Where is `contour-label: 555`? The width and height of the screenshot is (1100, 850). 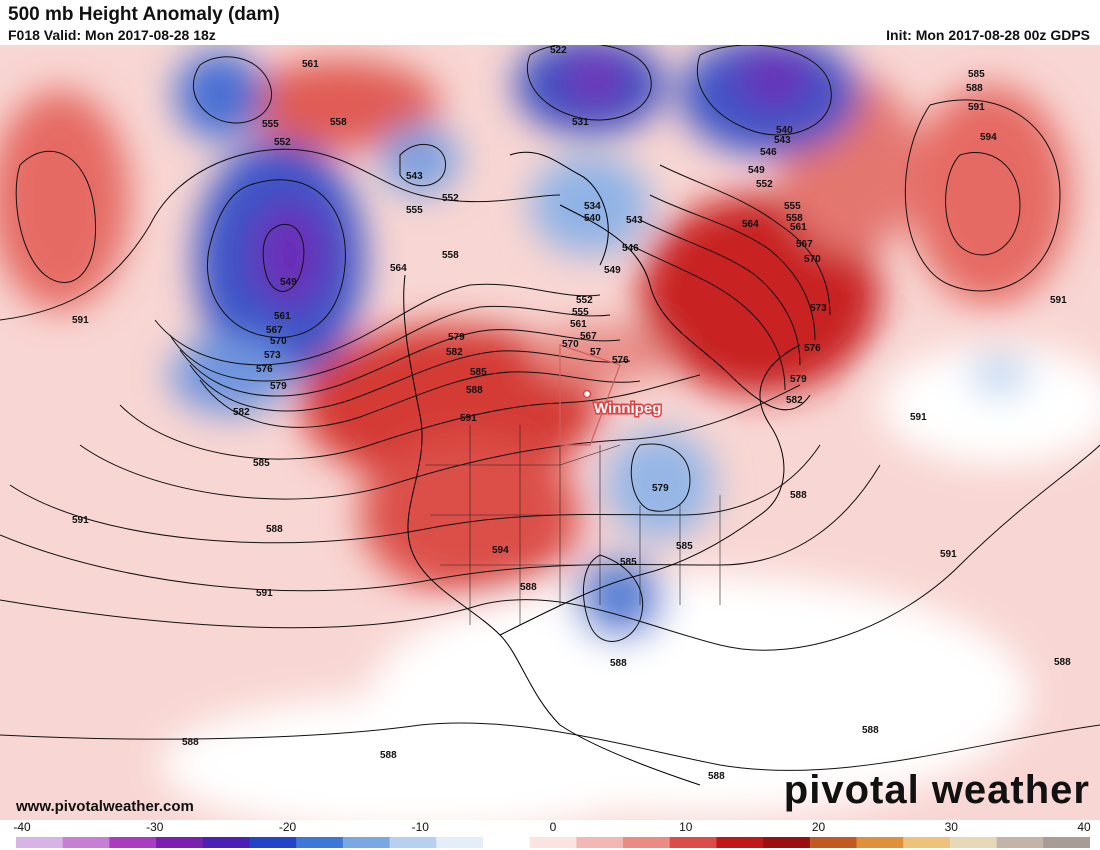 contour-label: 555 is located at coordinates (414, 210).